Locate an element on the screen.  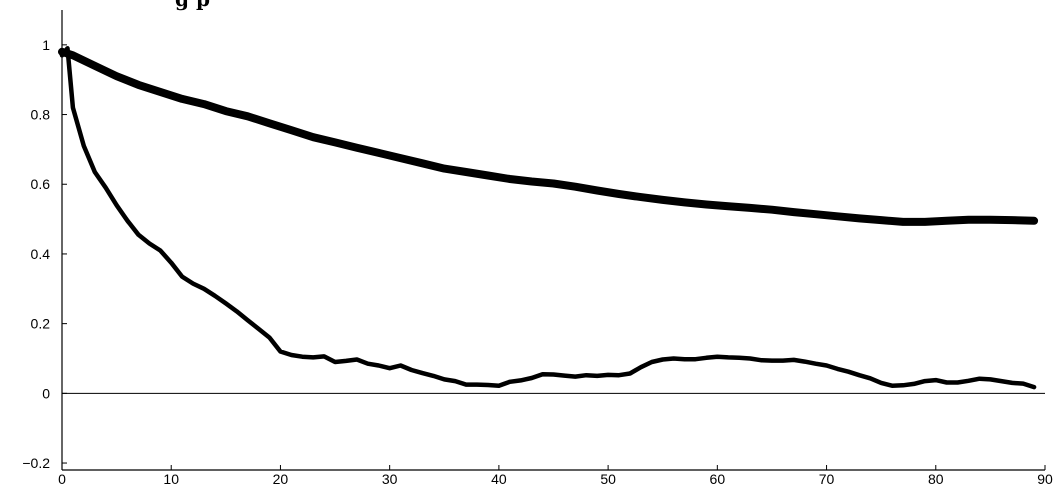
y-tick-label: 0.4 is located at coordinates (41, 254).